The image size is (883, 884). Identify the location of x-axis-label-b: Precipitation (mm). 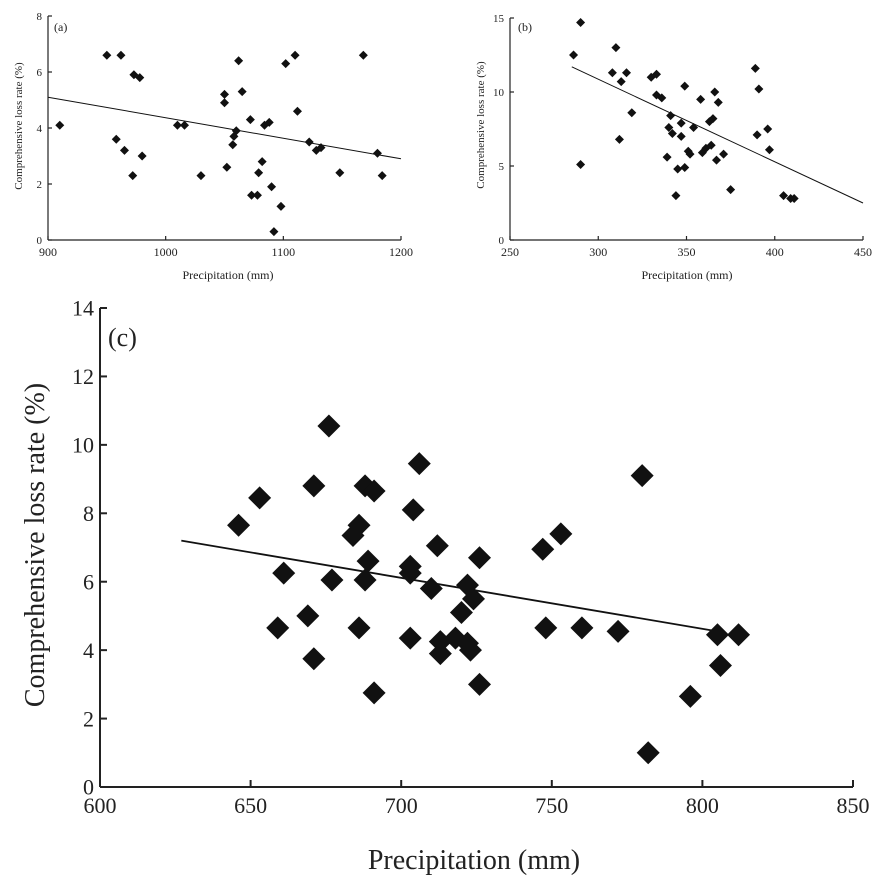
(687, 275).